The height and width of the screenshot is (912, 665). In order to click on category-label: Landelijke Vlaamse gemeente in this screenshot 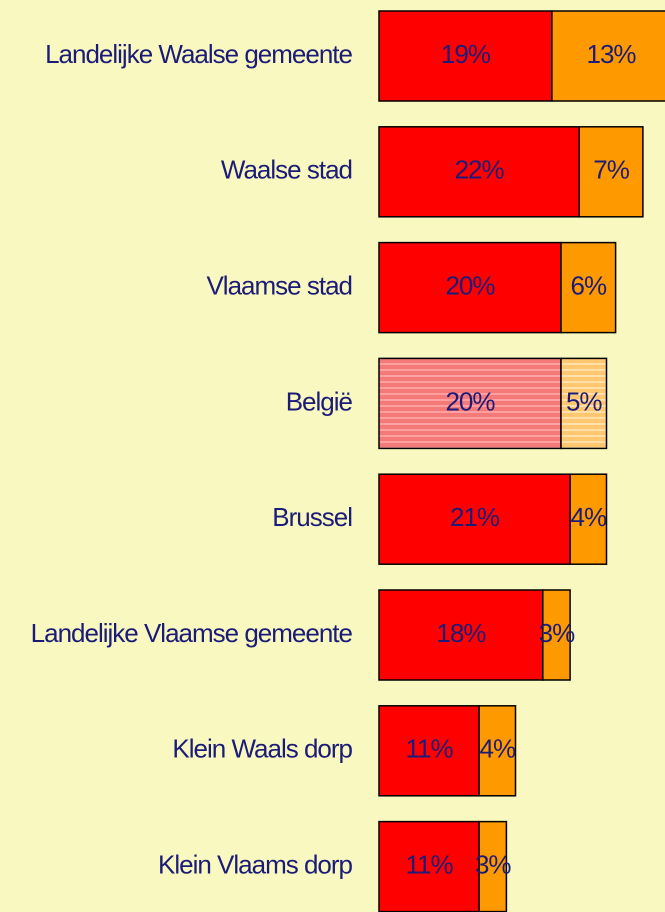, I will do `click(192, 633)`.